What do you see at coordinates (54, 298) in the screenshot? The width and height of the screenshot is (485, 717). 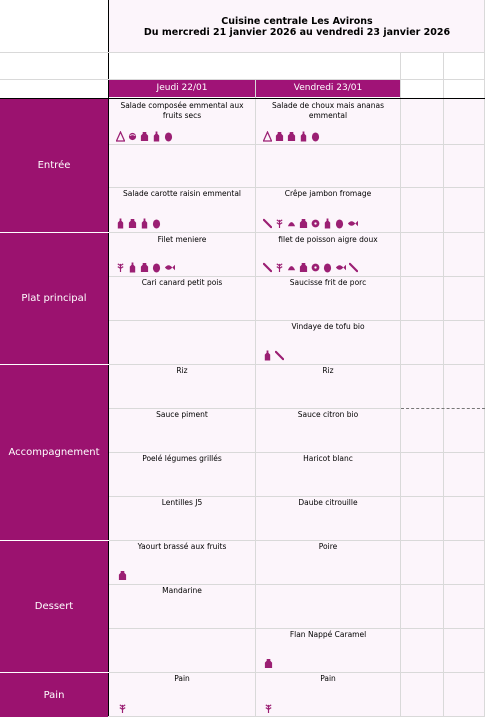 I see `category-plat-principal: Plat principal` at bounding box center [54, 298].